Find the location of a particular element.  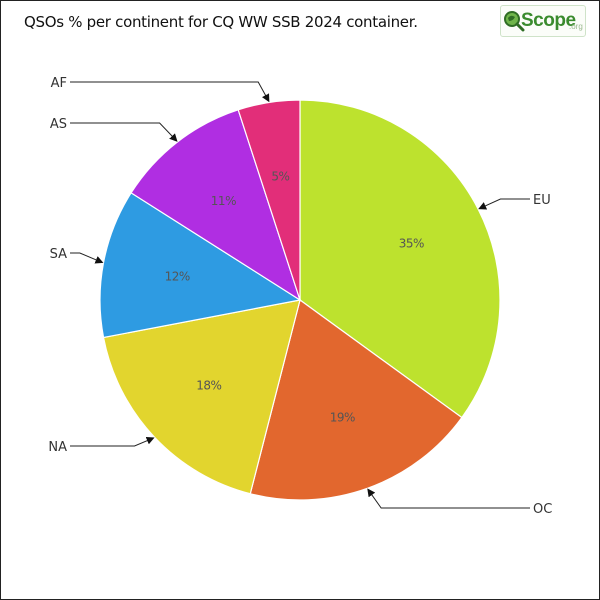

qscope-logo: Scope .org is located at coordinates (543, 21).